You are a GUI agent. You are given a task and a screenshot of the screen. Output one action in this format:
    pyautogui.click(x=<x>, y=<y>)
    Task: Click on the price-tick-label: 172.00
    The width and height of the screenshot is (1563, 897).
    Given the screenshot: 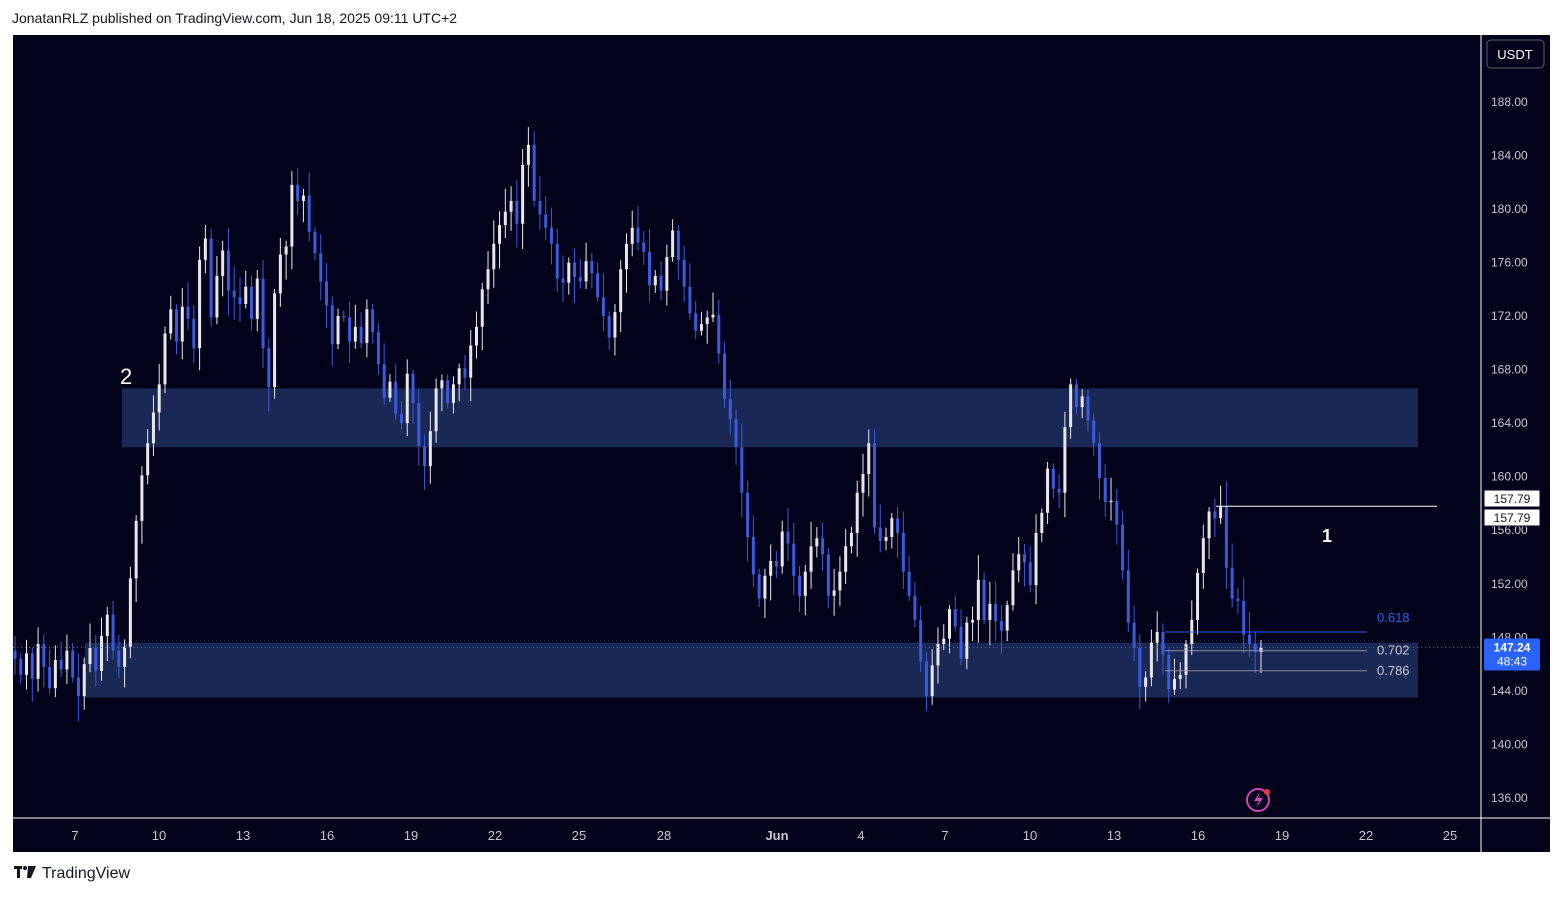 What is the action you would take?
    pyautogui.click(x=1509, y=316)
    